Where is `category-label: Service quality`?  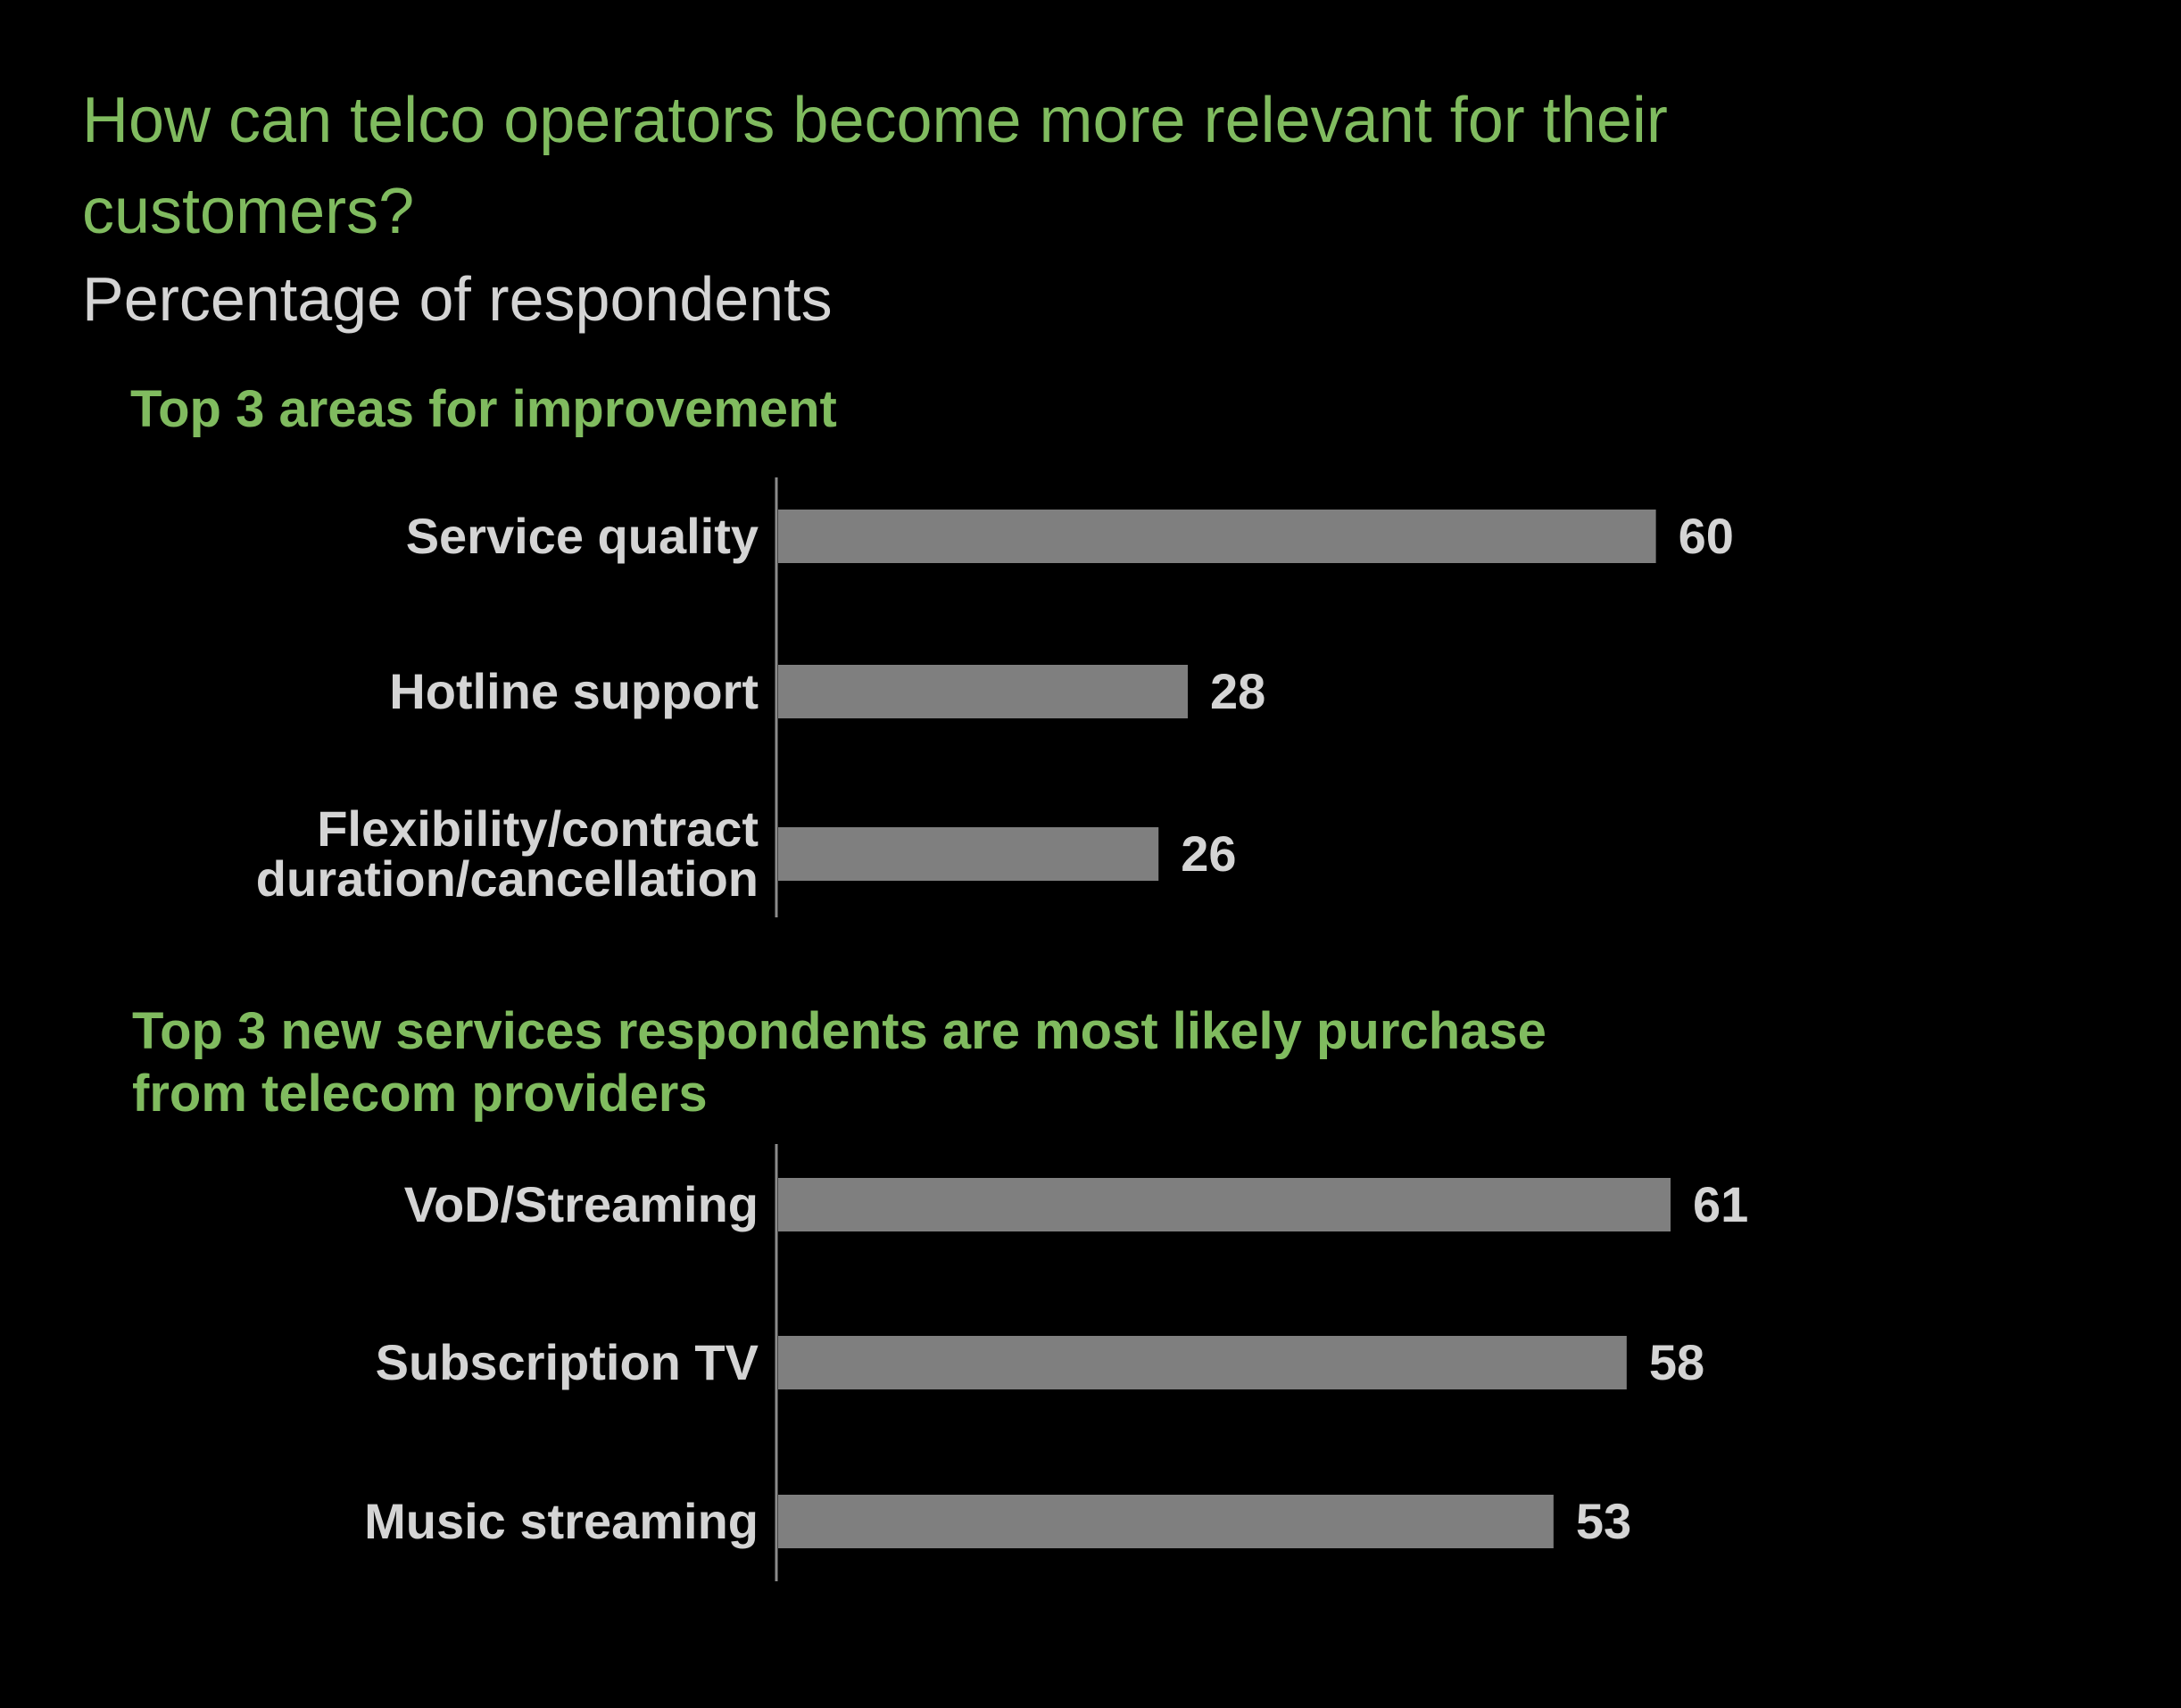
category-label: Service quality is located at coordinates (583, 536).